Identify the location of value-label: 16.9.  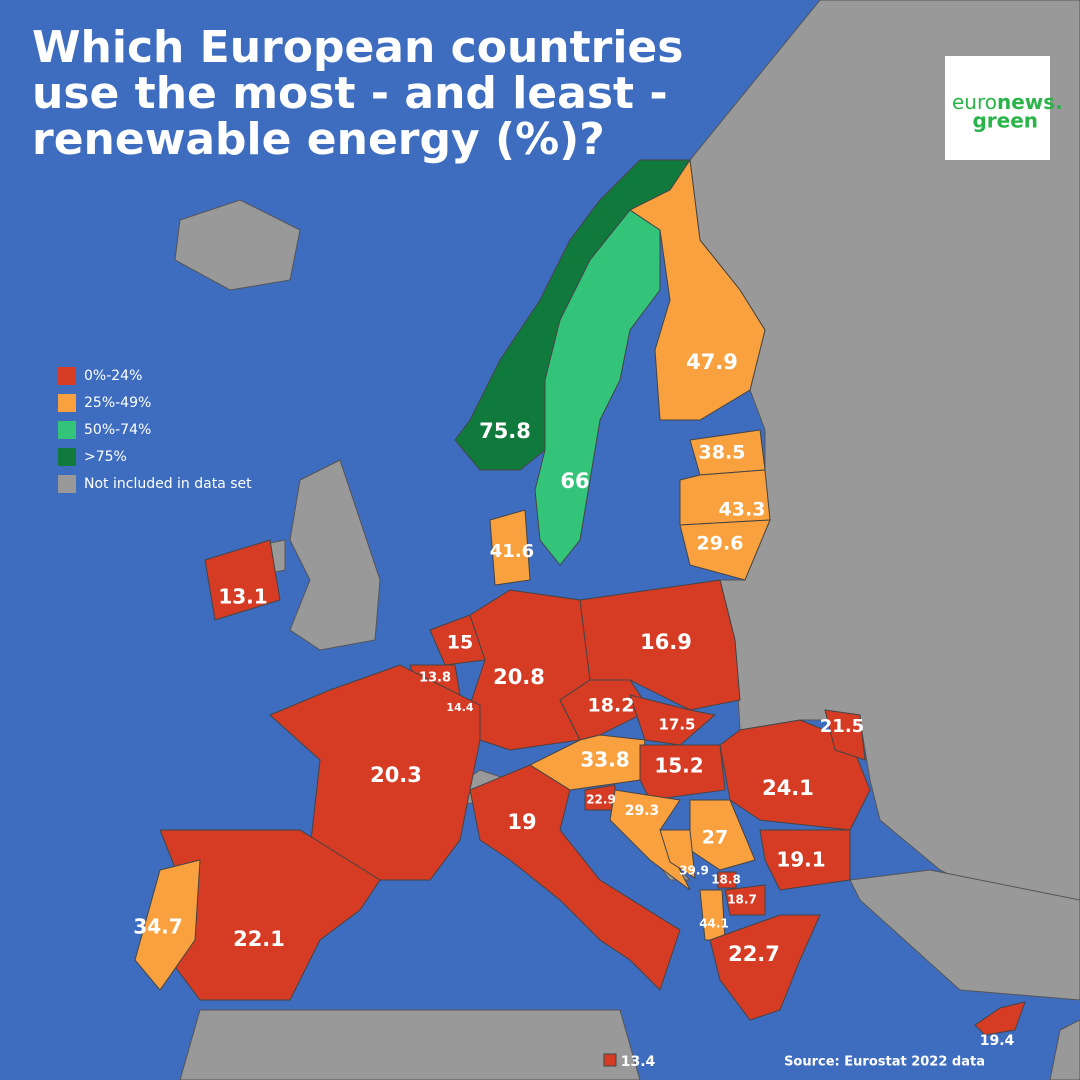
(666, 642).